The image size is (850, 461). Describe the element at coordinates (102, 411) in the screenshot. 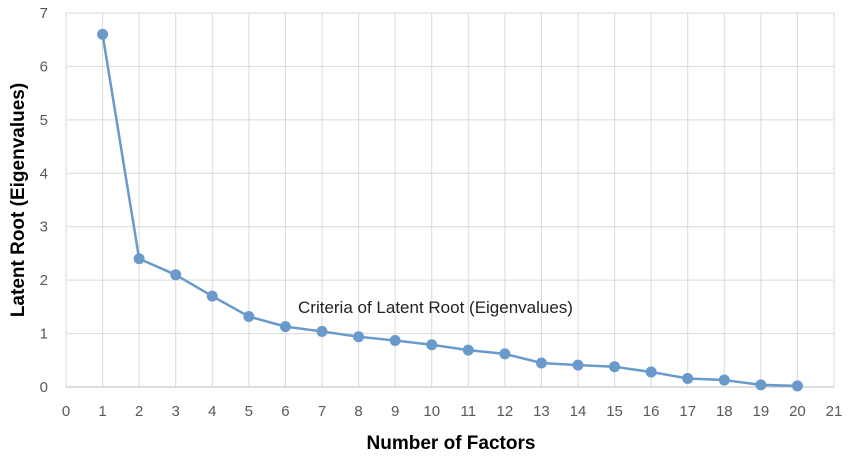

I see `x-tick-label: 1` at that location.